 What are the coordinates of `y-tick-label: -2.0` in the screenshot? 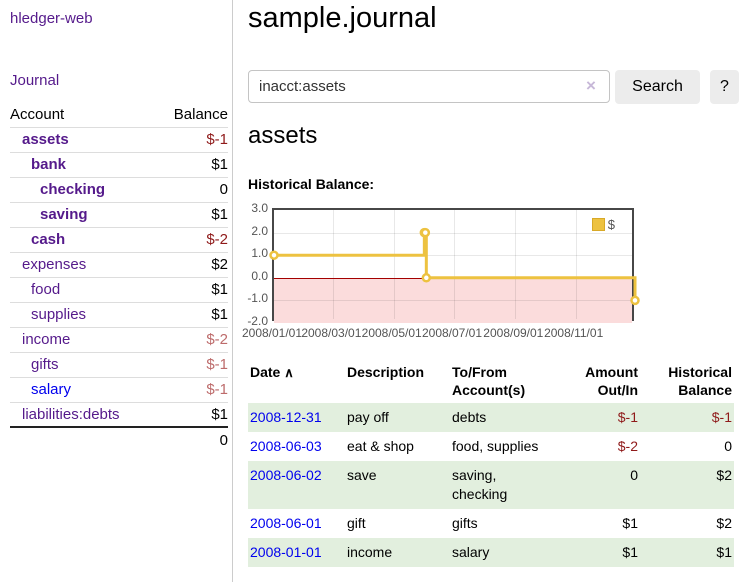 It's located at (257, 321).